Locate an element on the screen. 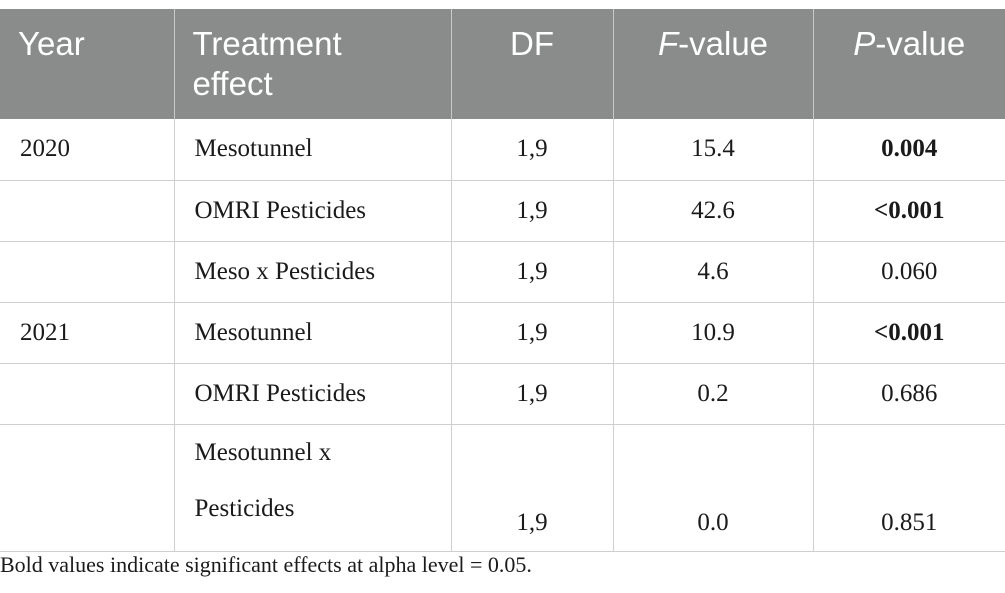 The image size is (1005, 593). cell-p-value: 0.851 is located at coordinates (909, 488).